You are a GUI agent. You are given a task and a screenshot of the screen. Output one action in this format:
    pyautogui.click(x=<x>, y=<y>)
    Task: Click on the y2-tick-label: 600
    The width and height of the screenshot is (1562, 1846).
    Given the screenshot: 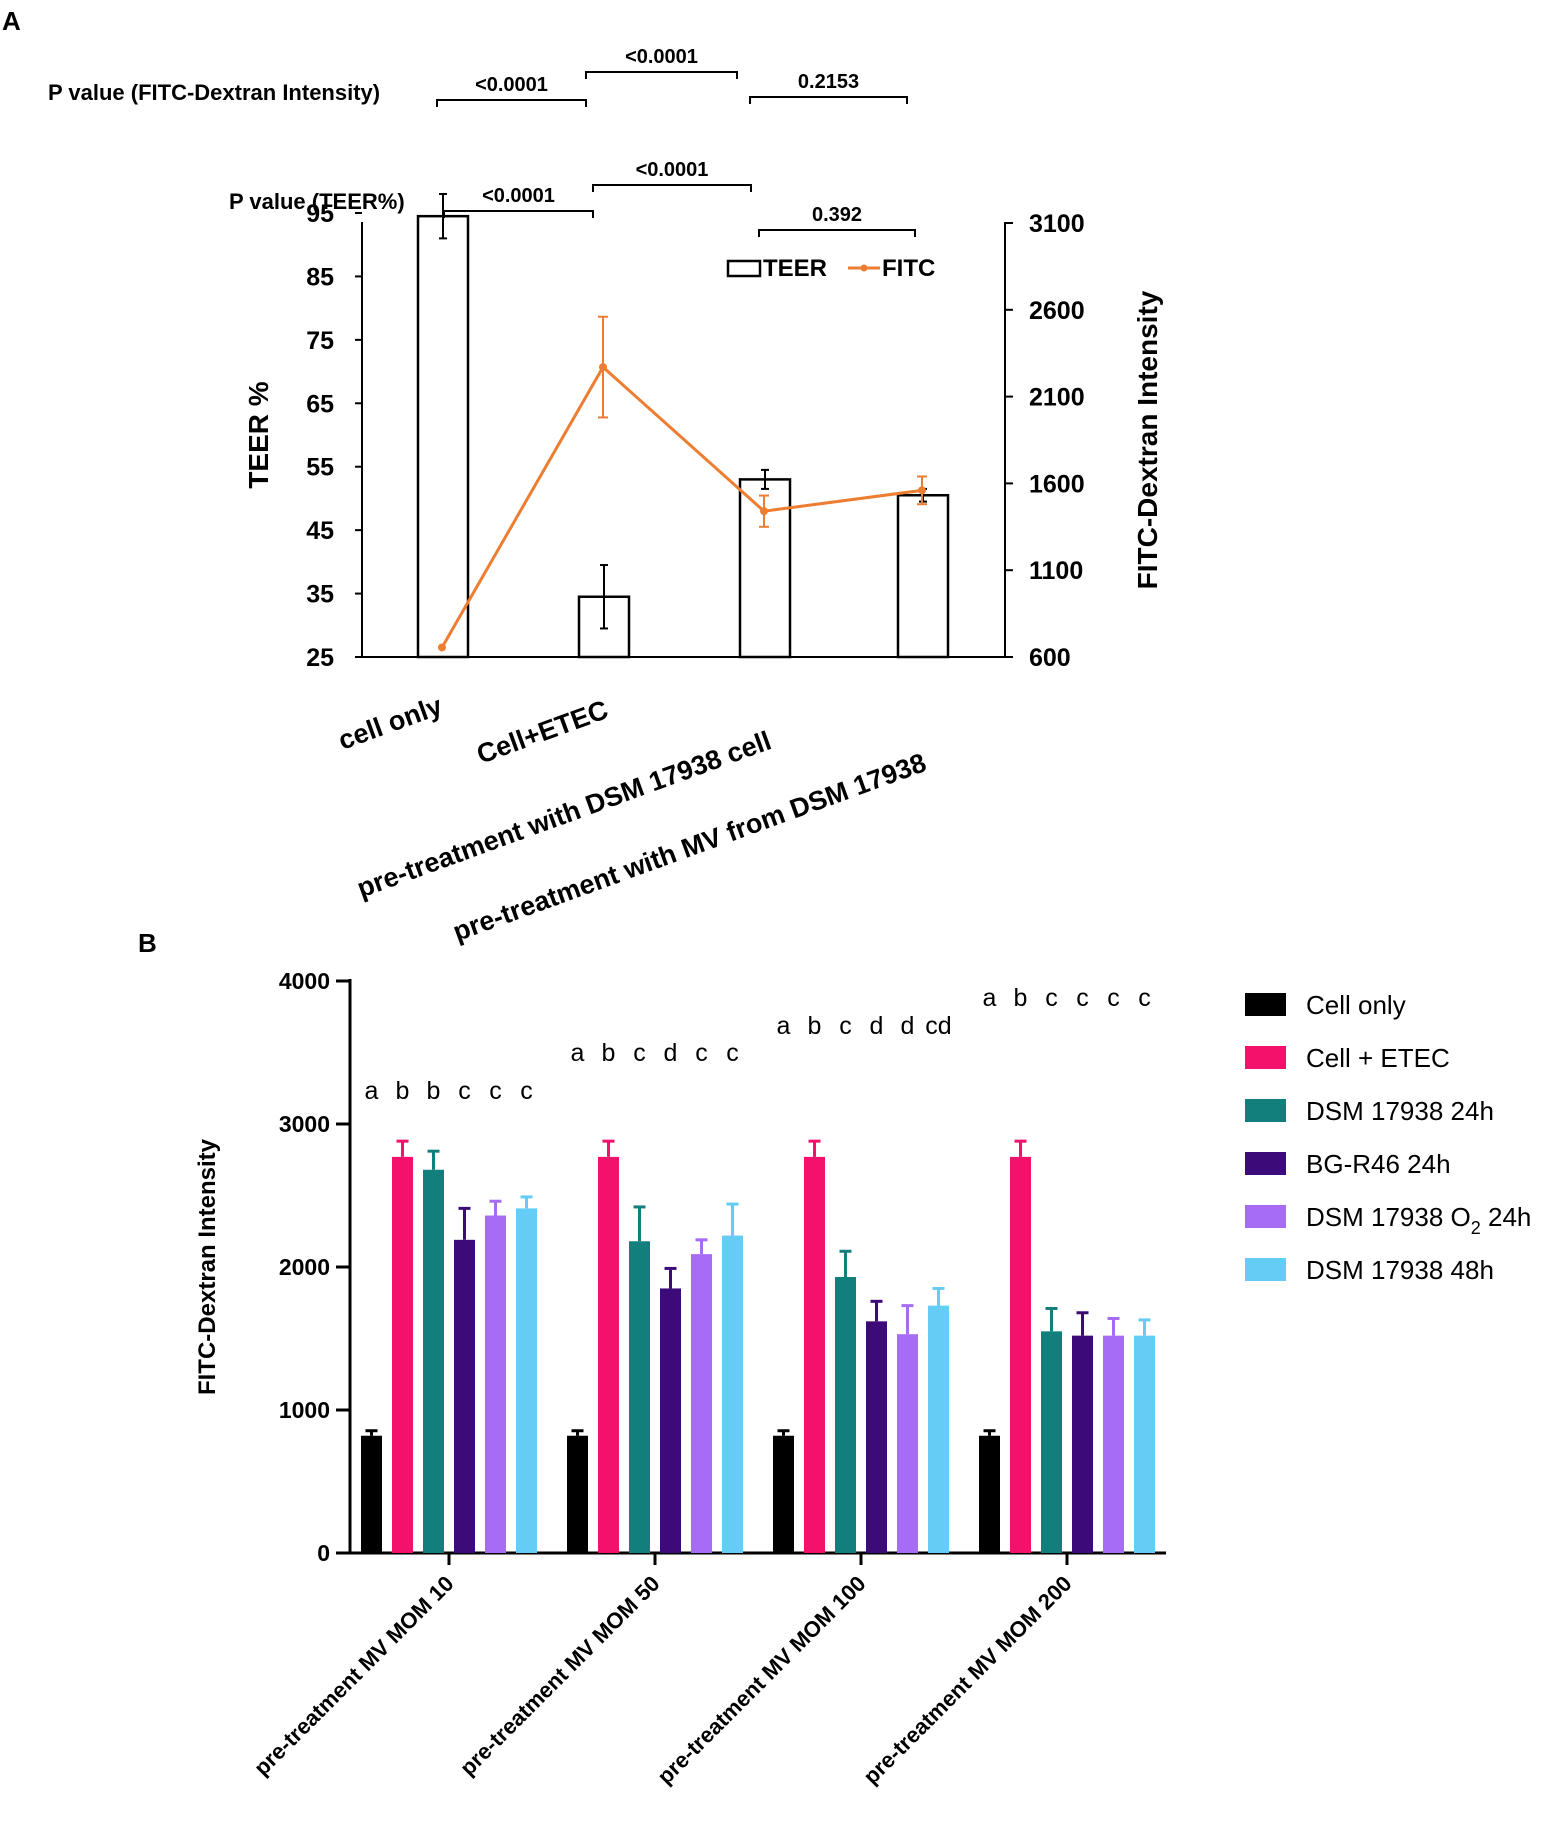 What is the action you would take?
    pyautogui.click(x=1050, y=658)
    